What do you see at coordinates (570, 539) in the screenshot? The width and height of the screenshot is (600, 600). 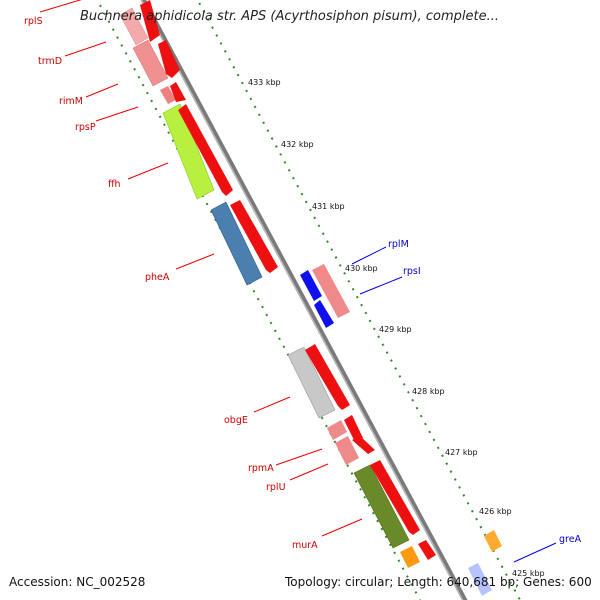 I see `gene-label-greA: greA` at bounding box center [570, 539].